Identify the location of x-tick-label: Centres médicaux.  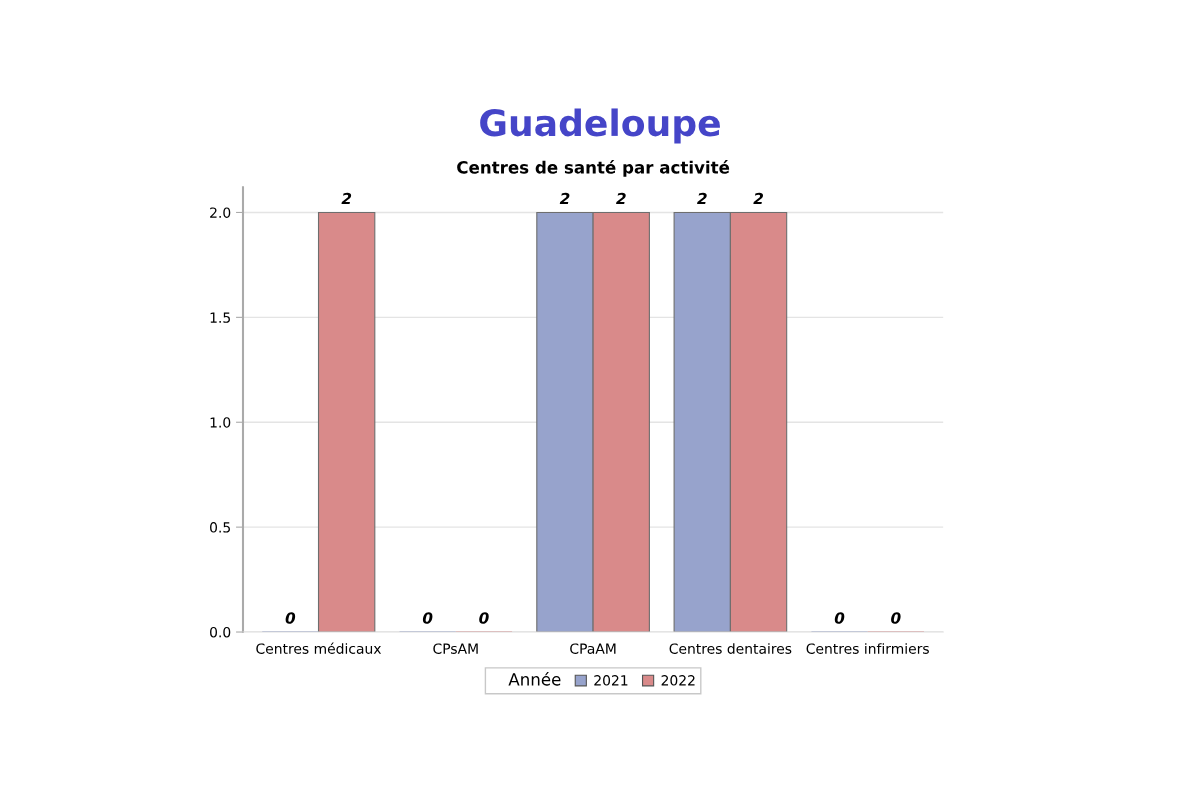
(319, 648).